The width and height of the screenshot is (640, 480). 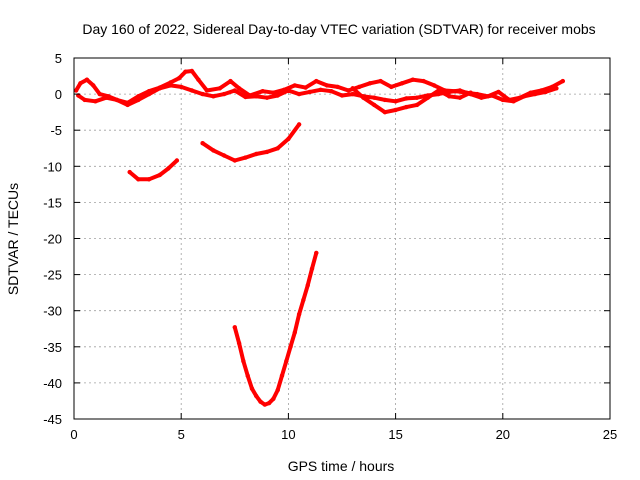 What do you see at coordinates (52, 166) in the screenshot?
I see `y-tick-label: -10` at bounding box center [52, 166].